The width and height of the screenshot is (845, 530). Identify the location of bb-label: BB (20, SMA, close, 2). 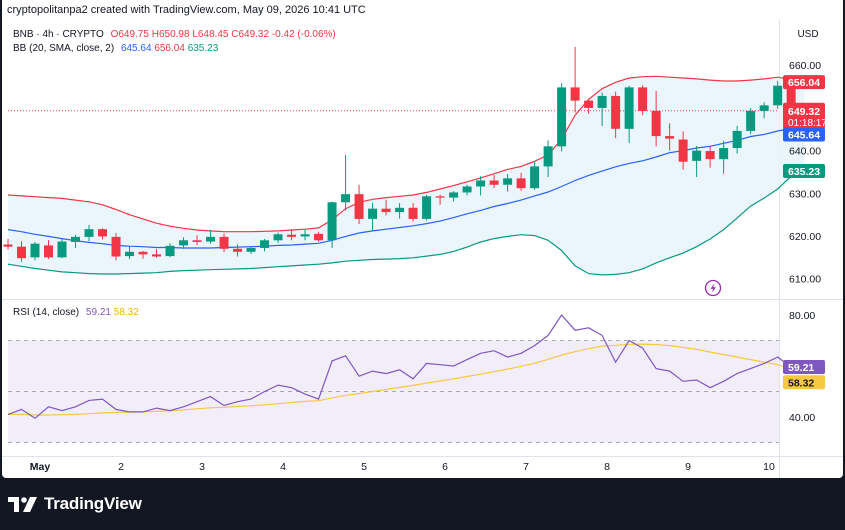
(64, 48).